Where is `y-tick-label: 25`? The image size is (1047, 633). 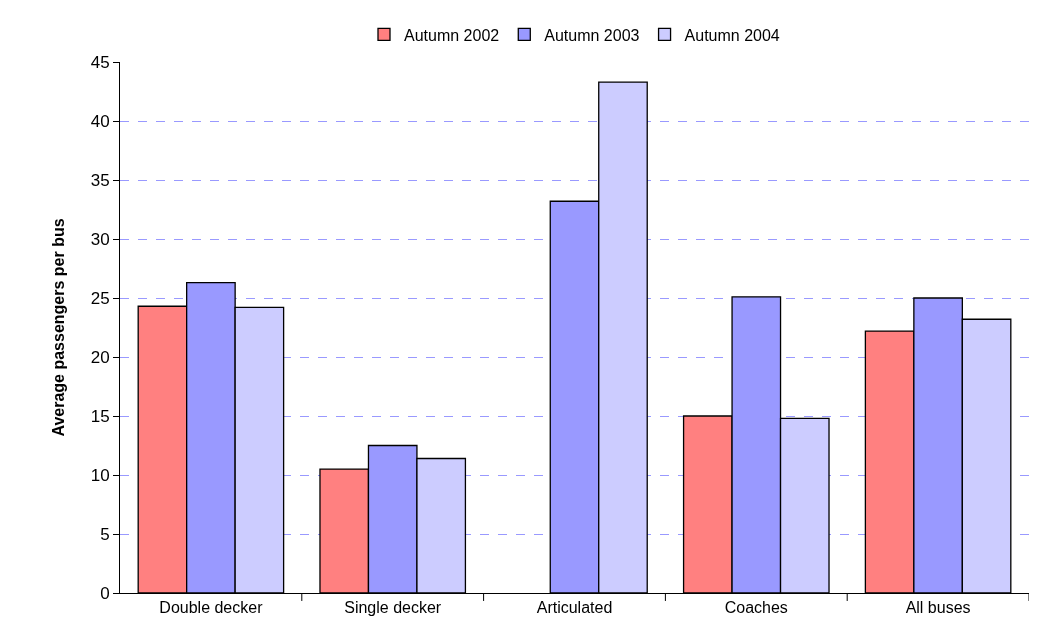 y-tick-label: 25 is located at coordinates (100, 298).